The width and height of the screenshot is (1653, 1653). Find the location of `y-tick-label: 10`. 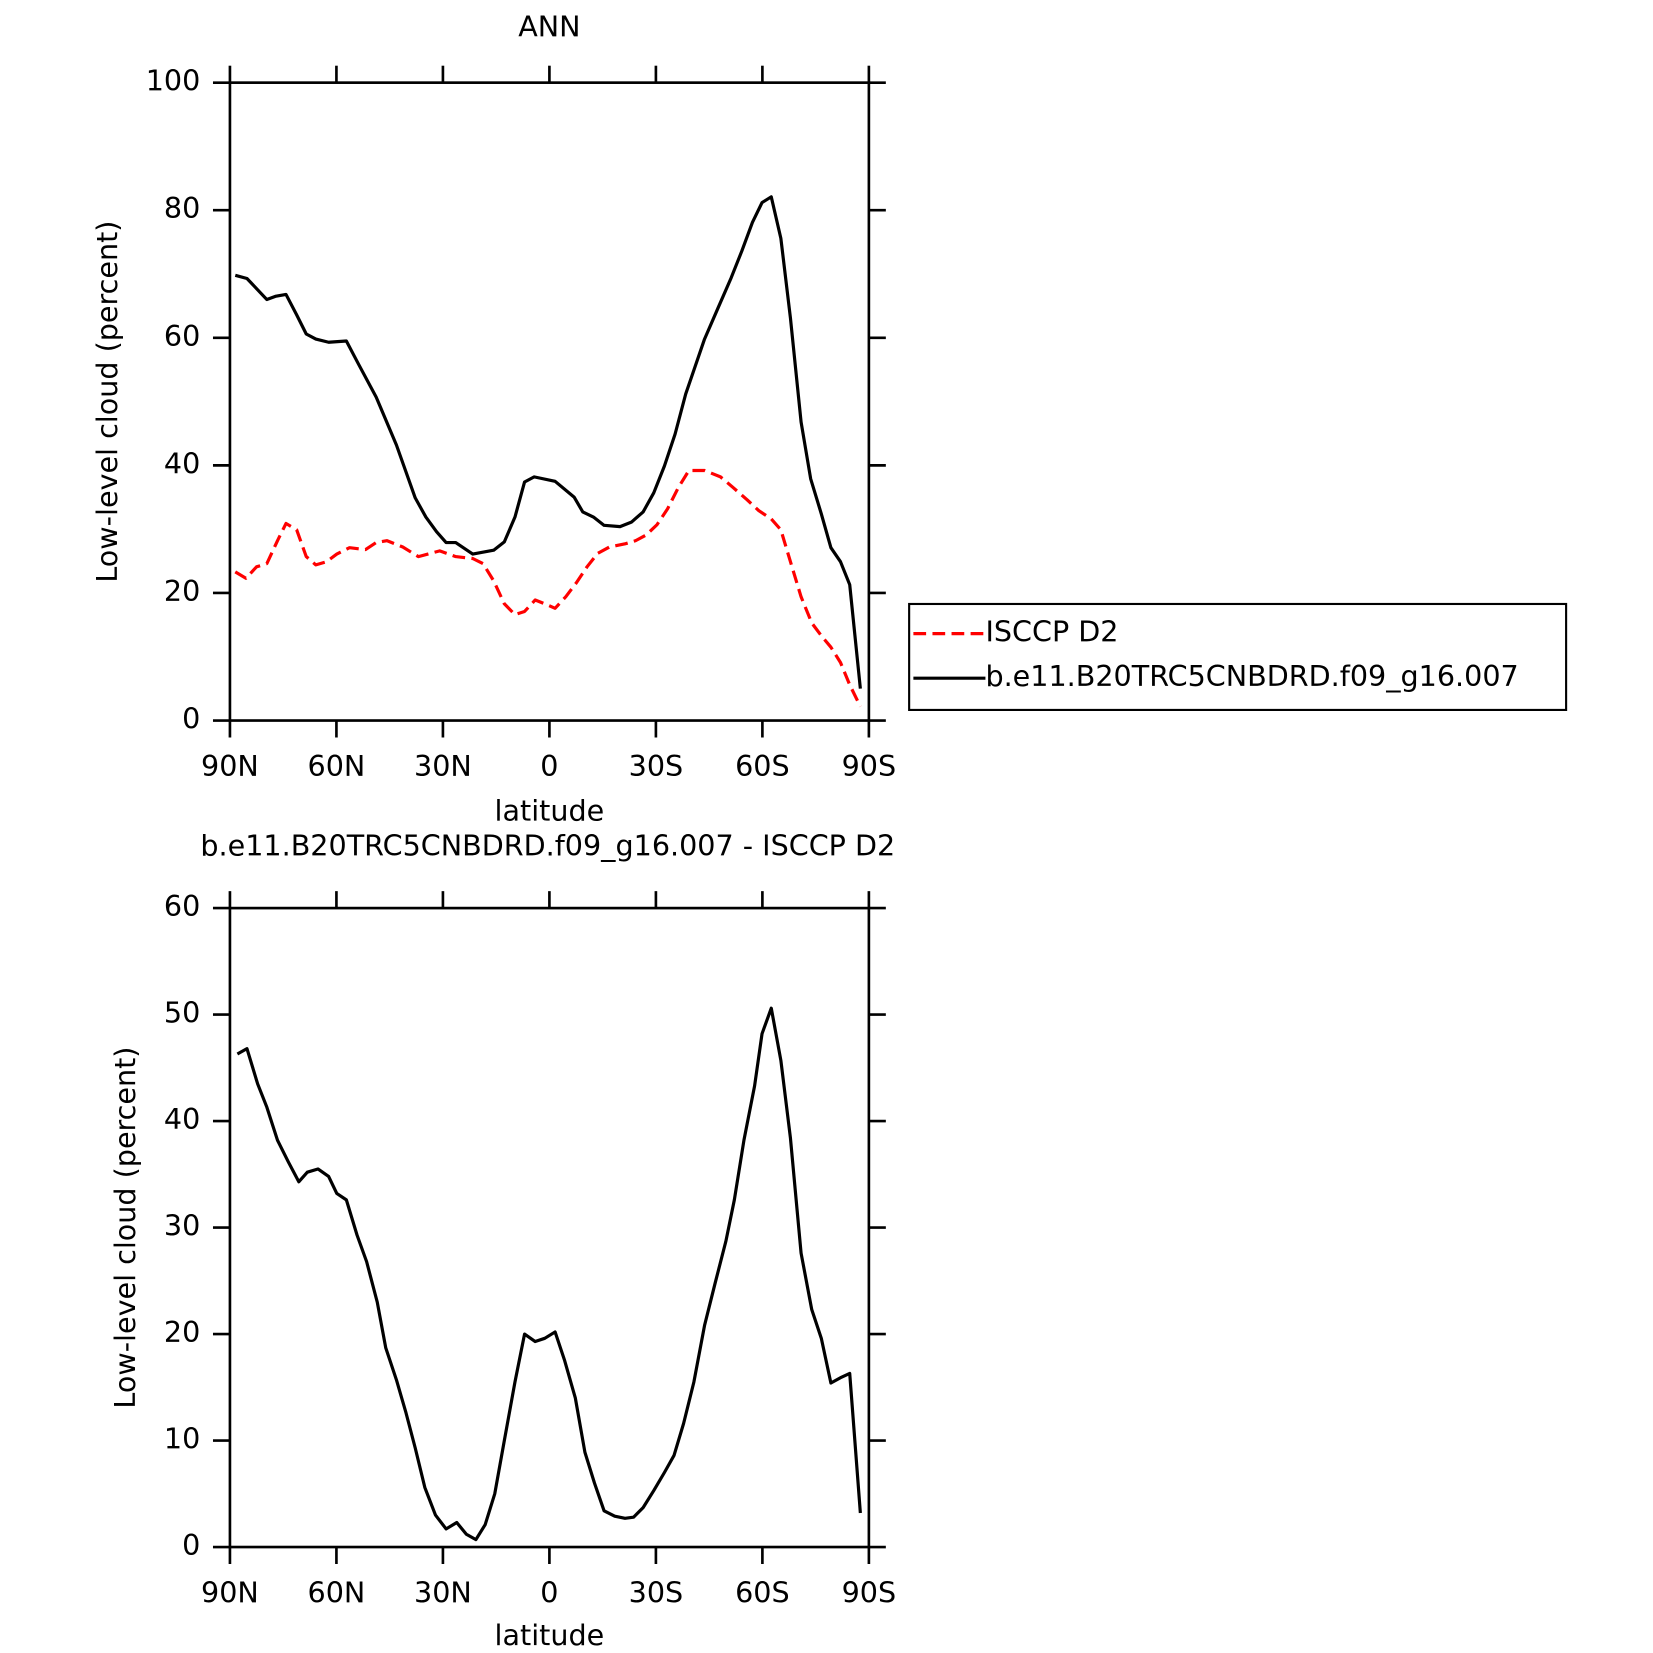

y-tick-label: 10 is located at coordinates (182, 1439).